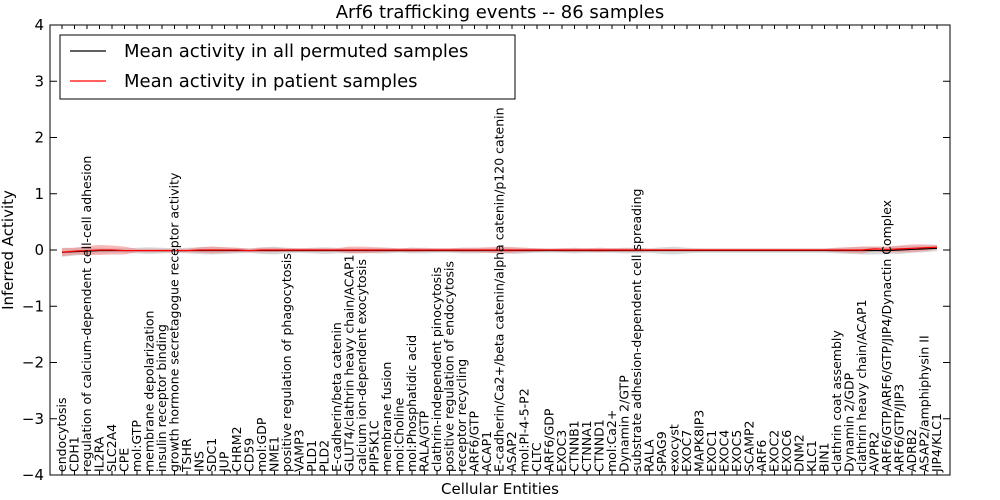 This screenshot has width=1000, height=500. I want to click on x-category-label: E-cadherin/beta catenin, so click(336, 397).